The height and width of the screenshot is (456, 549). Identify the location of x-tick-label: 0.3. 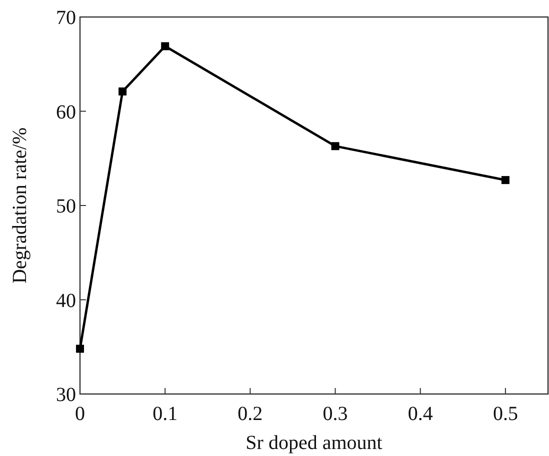
(335, 414).